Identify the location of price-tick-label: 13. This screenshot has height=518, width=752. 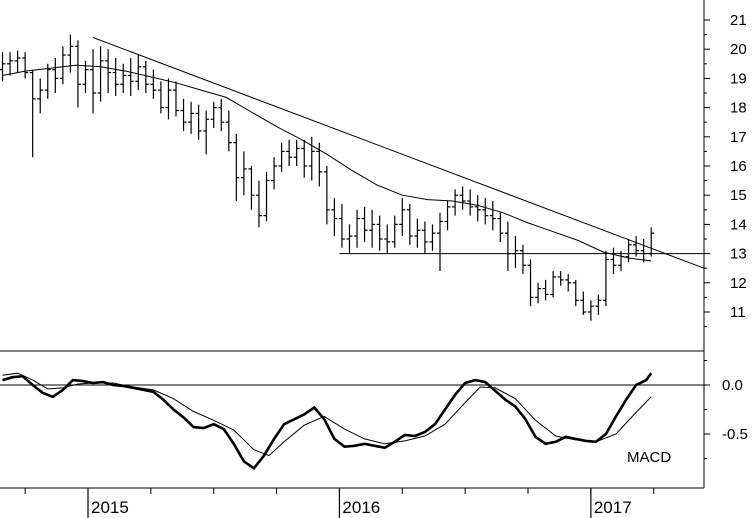
(738, 254).